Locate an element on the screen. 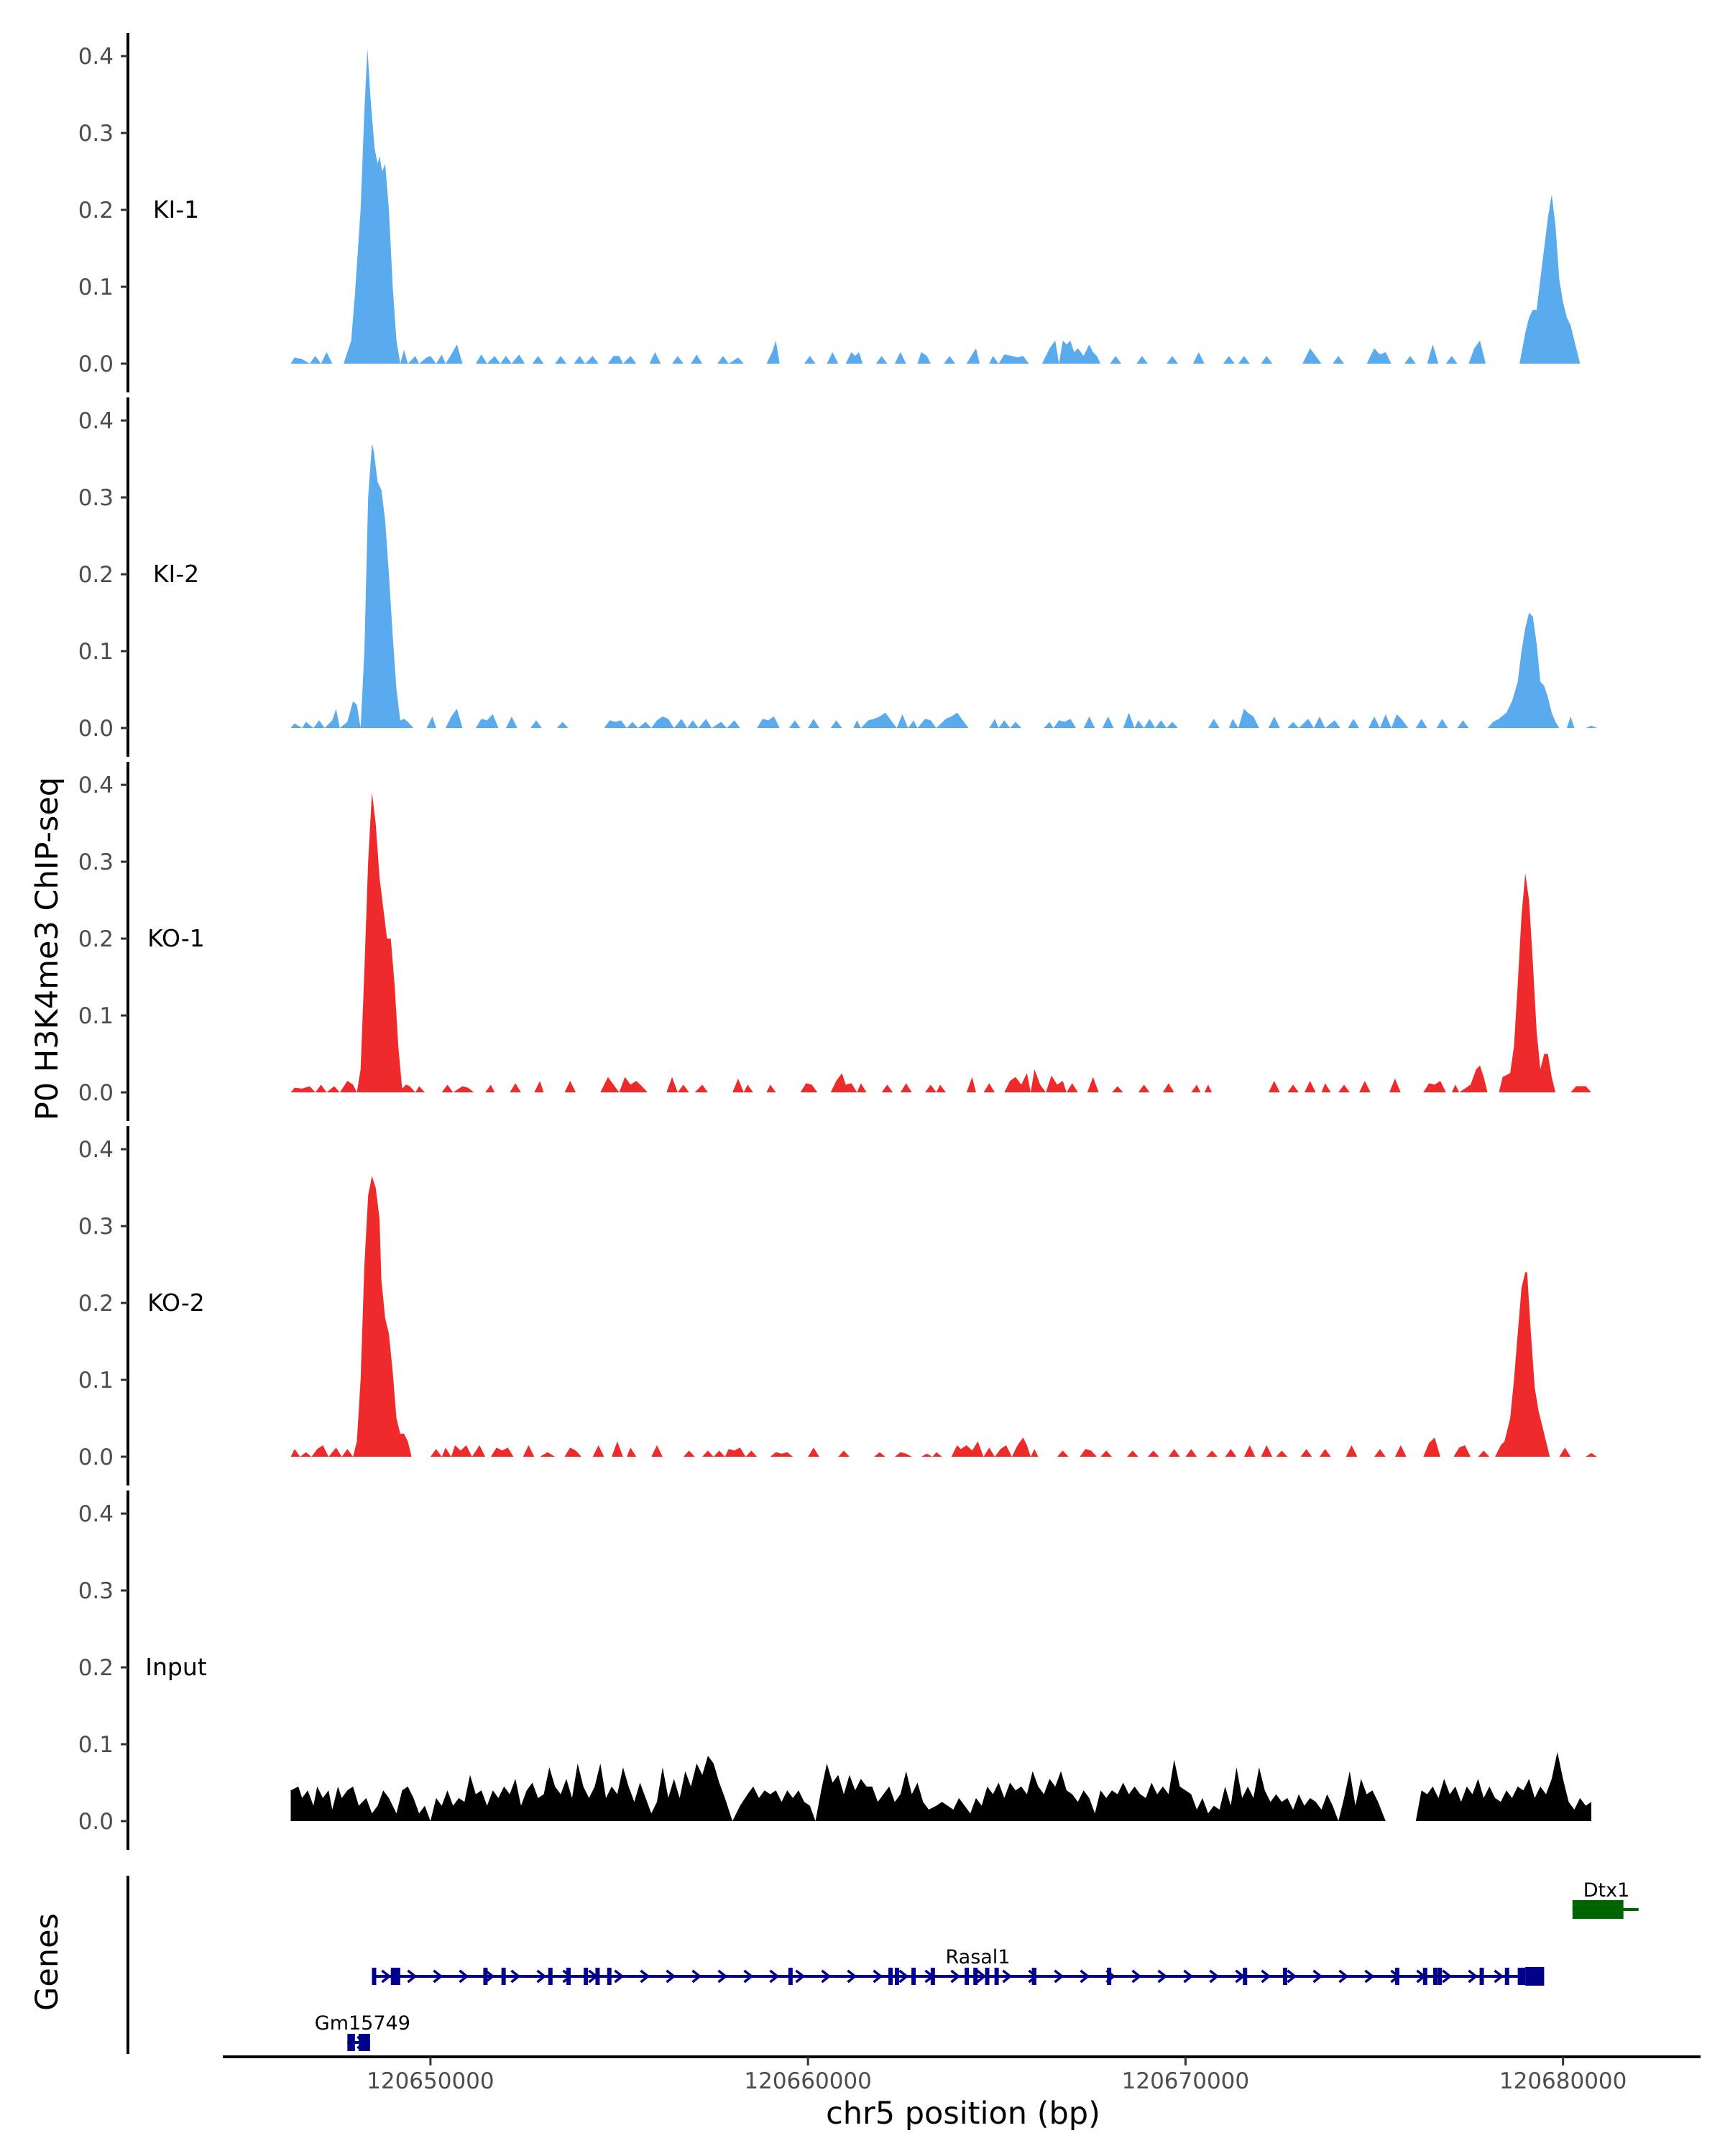 This screenshot has height=2156, width=1725. gene-rasal1: Rasal1 is located at coordinates (958, 1966).